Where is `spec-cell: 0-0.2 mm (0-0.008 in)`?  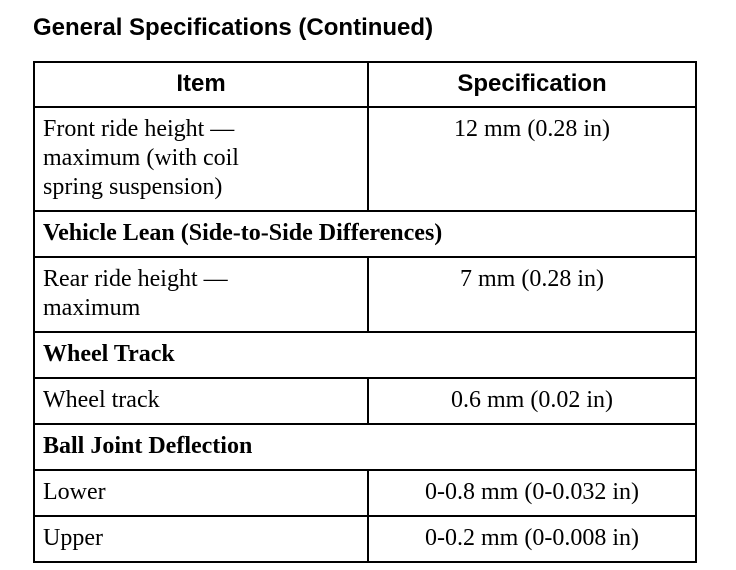
spec-cell: 0-0.2 mm (0-0.008 in) is located at coordinates (532, 539).